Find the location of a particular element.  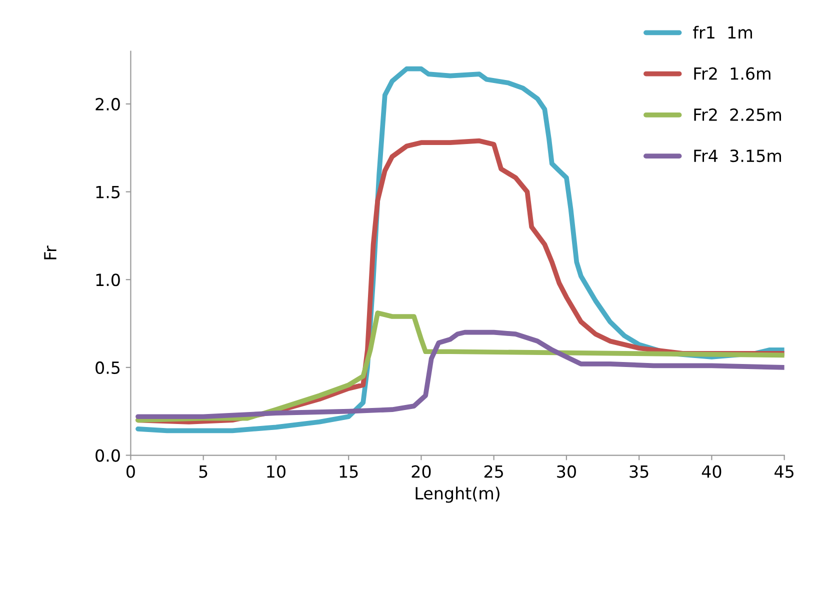

y-tick-label: 1.5 is located at coordinates (108, 192).